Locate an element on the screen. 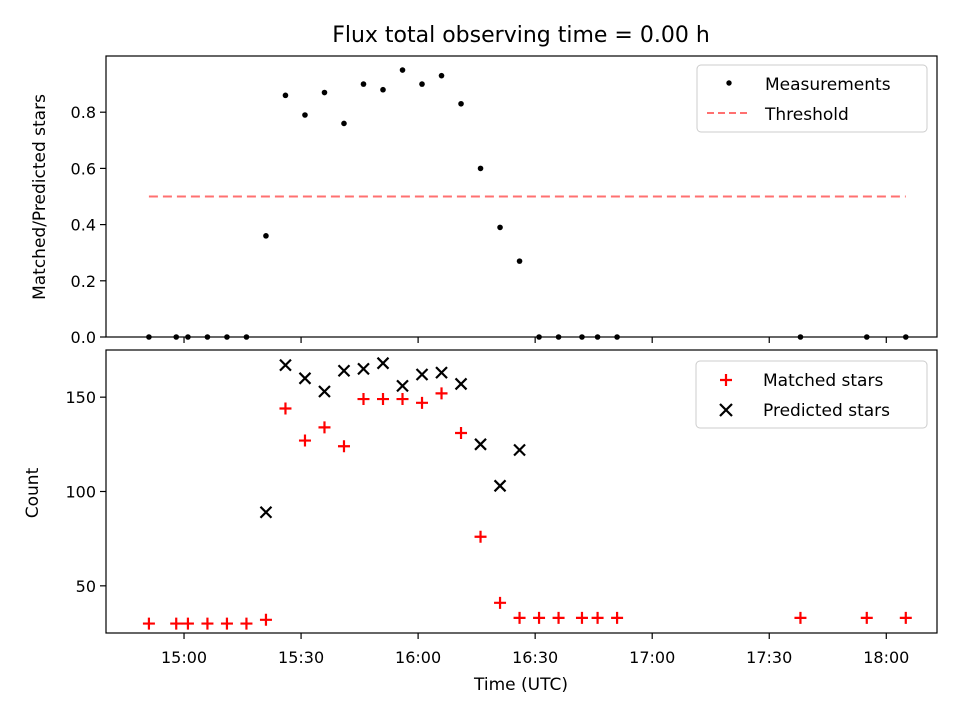 This screenshot has height=720, width=960. x-tick-label: 16:00 is located at coordinates (418, 657).